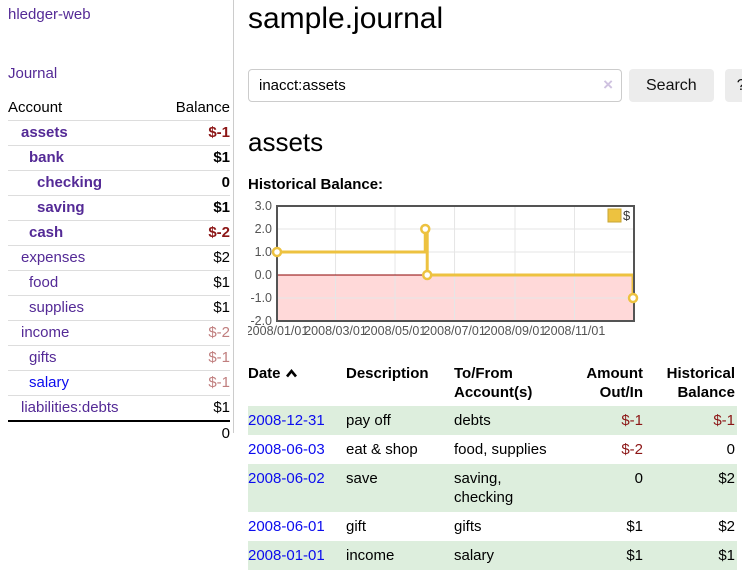 The image size is (742, 582). Describe the element at coordinates (671, 85) in the screenshot. I see `search-button: Search` at that location.